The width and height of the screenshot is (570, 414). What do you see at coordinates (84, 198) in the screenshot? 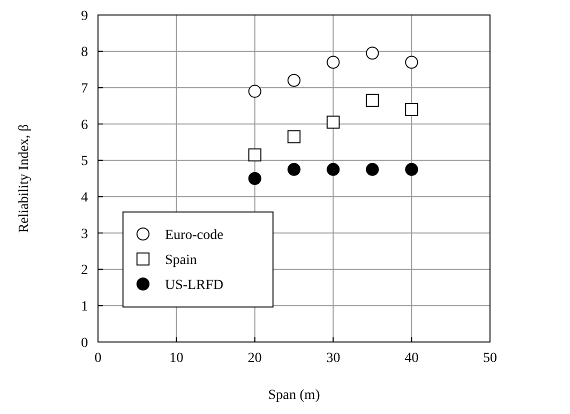
I see `y-tick-label: 4` at bounding box center [84, 198].